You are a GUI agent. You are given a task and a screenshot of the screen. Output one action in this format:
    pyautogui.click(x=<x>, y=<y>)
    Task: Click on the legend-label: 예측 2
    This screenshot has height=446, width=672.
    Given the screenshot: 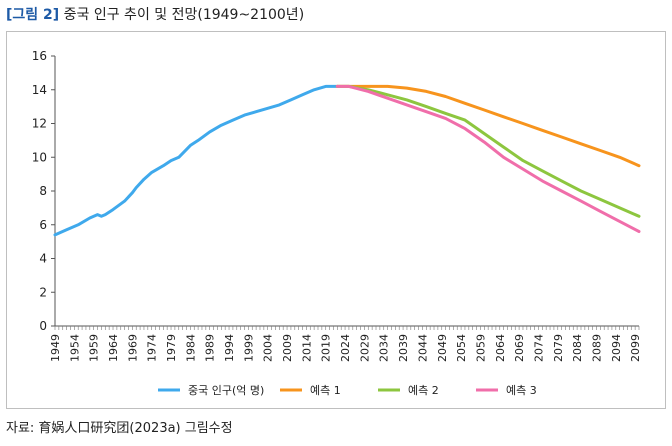 What is the action you would take?
    pyautogui.click(x=423, y=390)
    